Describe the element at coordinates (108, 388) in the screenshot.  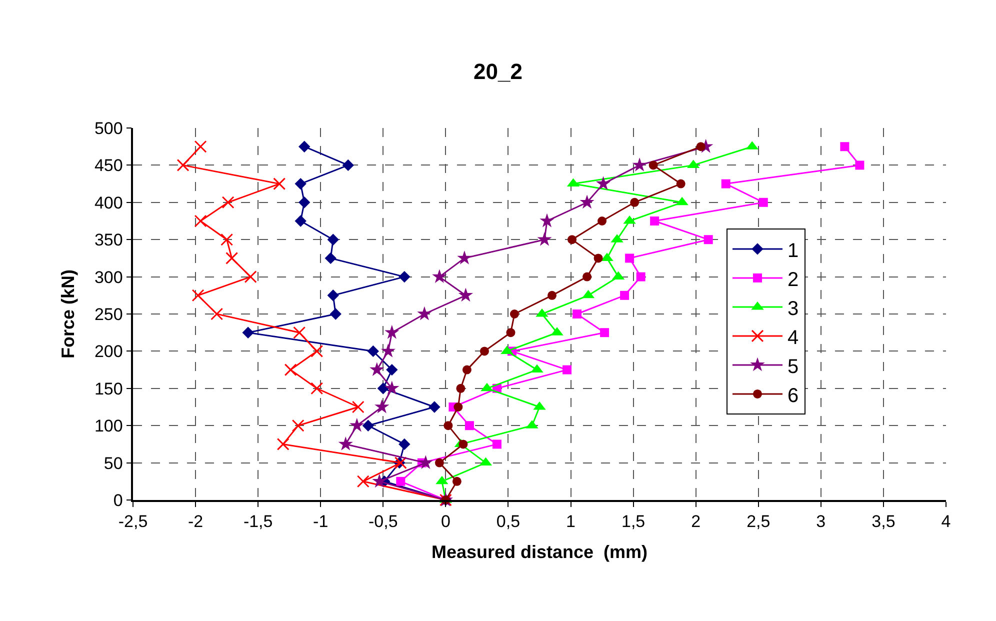
I see `y-tick-label: 150` at that location.